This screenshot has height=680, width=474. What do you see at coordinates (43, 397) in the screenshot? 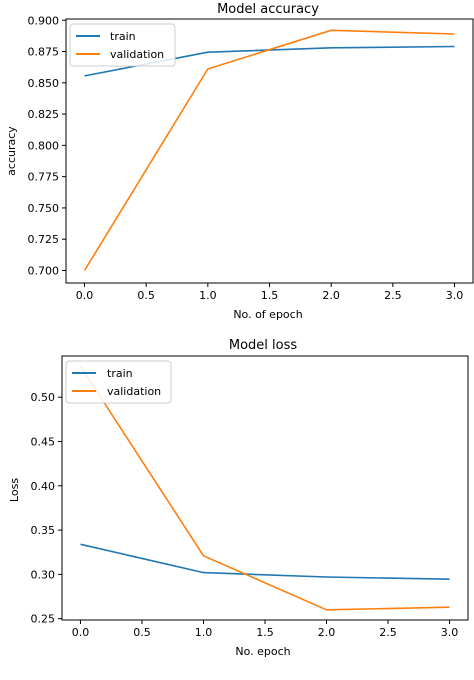
I see `y-tick-label: 0.50` at bounding box center [43, 397].